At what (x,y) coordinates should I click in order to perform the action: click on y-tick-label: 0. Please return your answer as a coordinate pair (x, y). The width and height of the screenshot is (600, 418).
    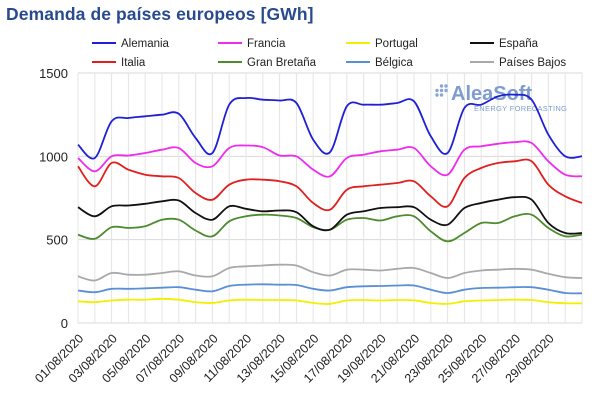
    Looking at the image, I should click on (64, 323).